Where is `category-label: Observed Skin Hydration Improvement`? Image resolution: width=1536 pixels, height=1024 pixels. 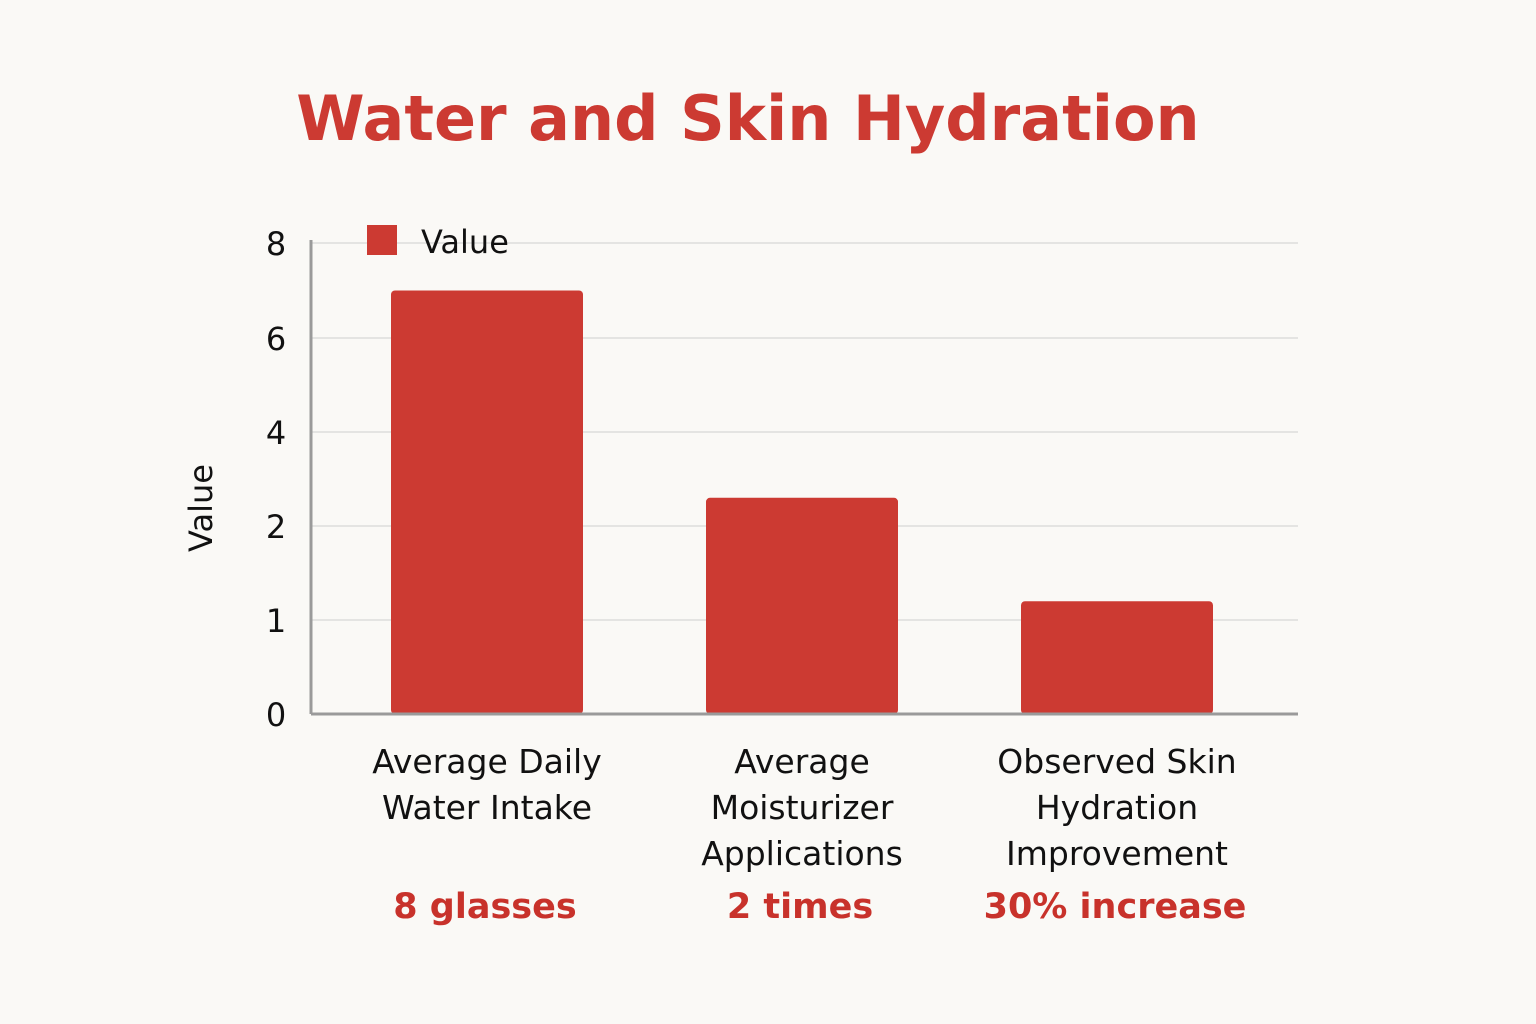
category-label: Observed Skin Hydration Improvement is located at coordinates (1116, 807).